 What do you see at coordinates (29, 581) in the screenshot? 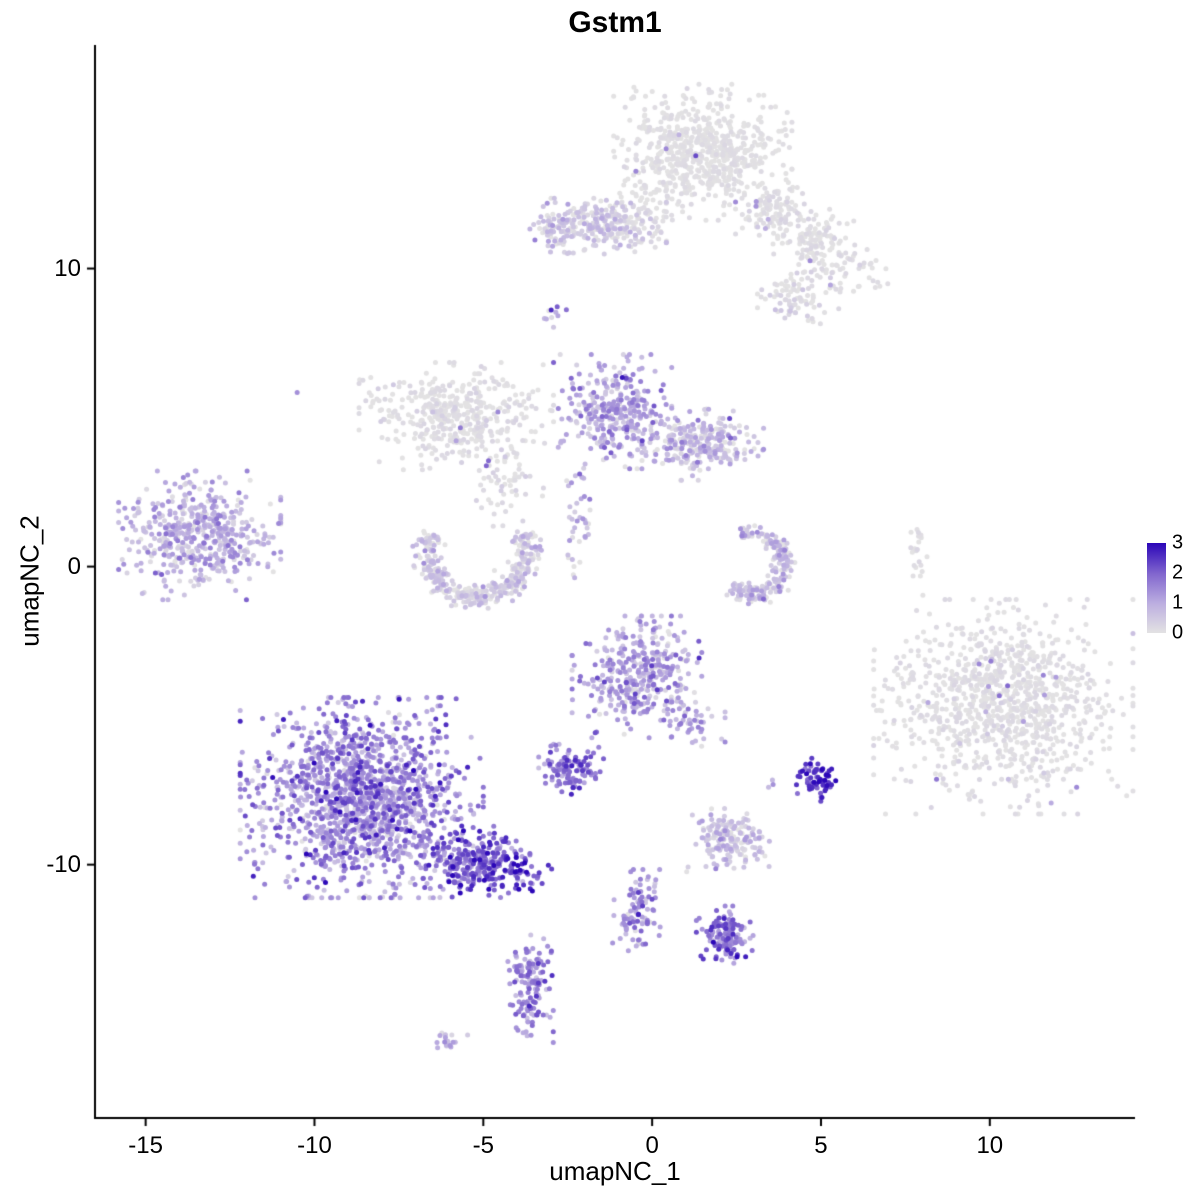
I see `y-axis-title: umapNC_2` at bounding box center [29, 581].